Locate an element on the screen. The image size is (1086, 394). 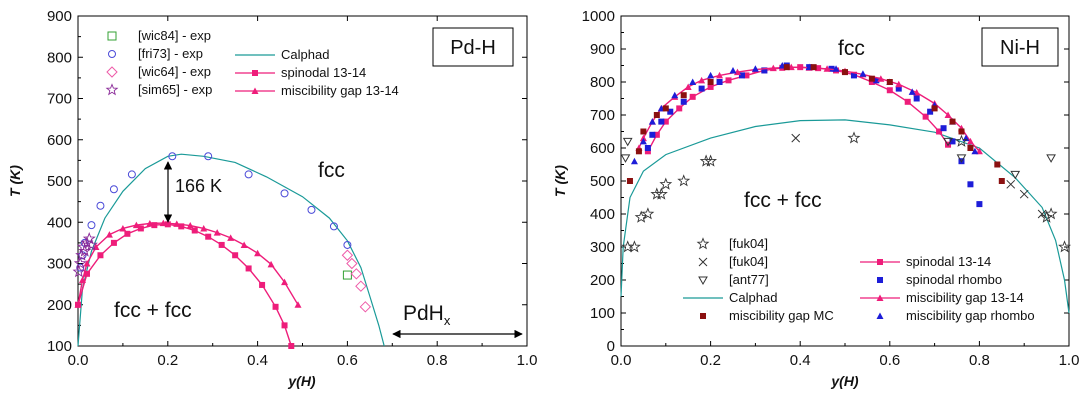
ni-h-legend-item-miscibility-gap-rhombo: miscibility gap rhombo is located at coordinates (955, 315).